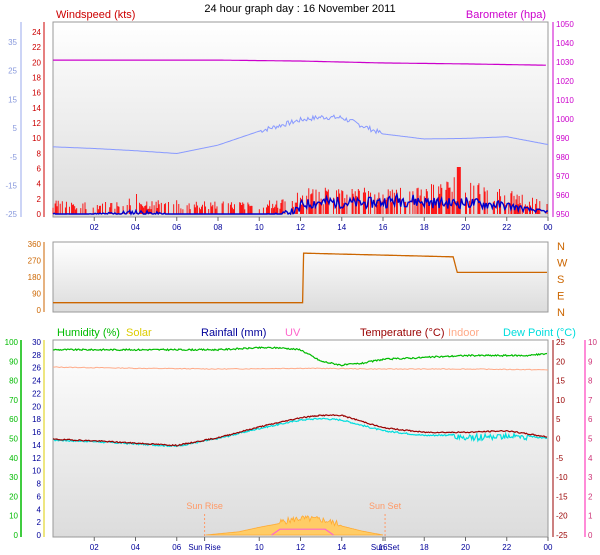 This screenshot has height=555, width=600. What do you see at coordinates (39, 310) in the screenshot?
I see `direction-tick-label: 0` at bounding box center [39, 310].